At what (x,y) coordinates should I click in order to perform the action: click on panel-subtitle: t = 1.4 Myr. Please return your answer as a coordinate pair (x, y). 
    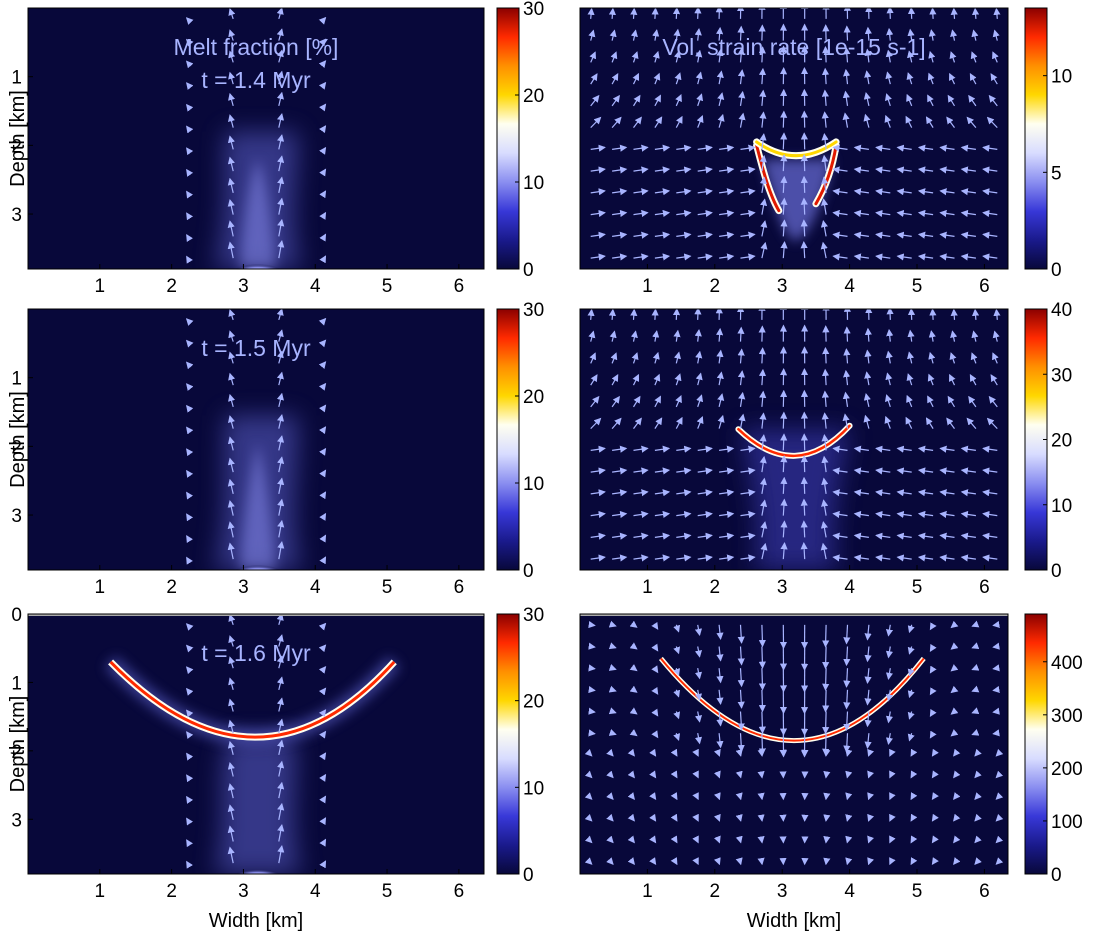
    Looking at the image, I should click on (256, 80).